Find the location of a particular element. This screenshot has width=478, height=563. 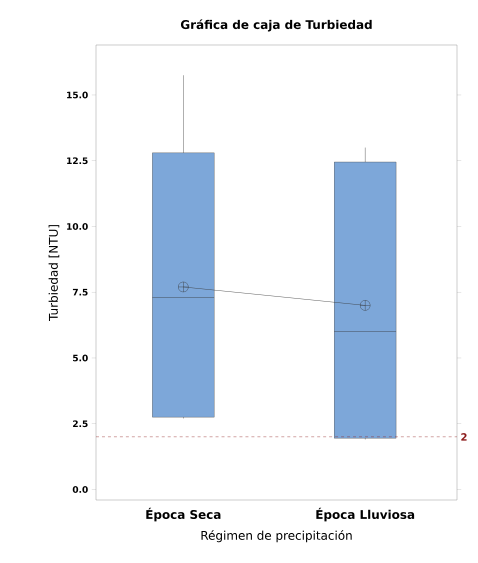

y-tick-label: 2.5 is located at coordinates (80, 424).